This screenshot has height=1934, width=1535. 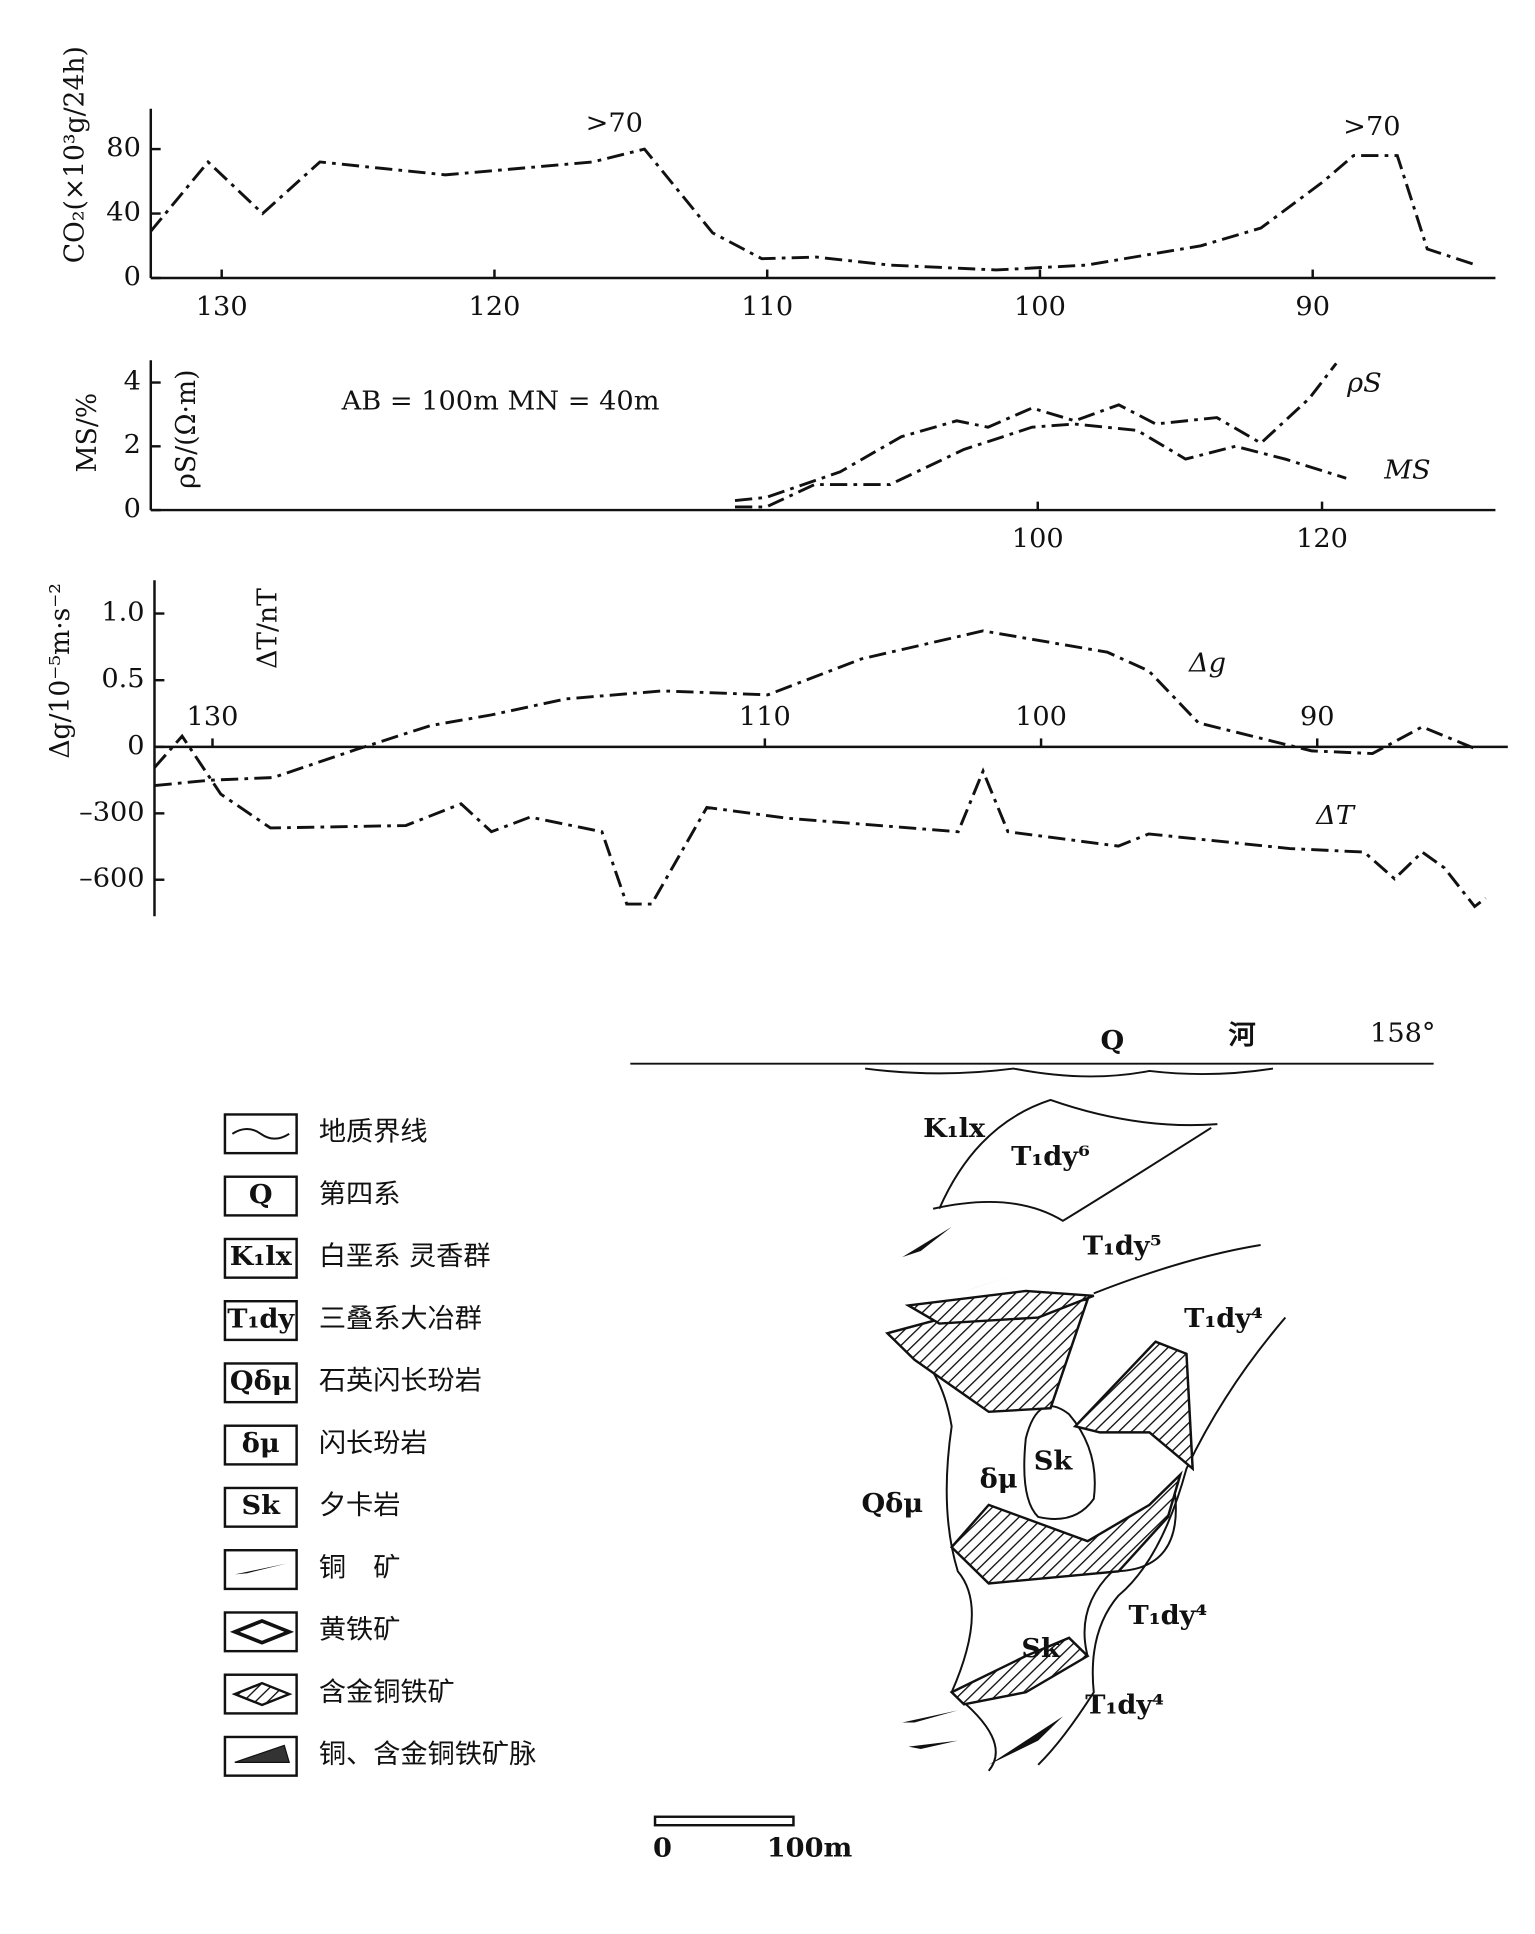 I want to click on series-label: Δg, so click(x=1207, y=663).